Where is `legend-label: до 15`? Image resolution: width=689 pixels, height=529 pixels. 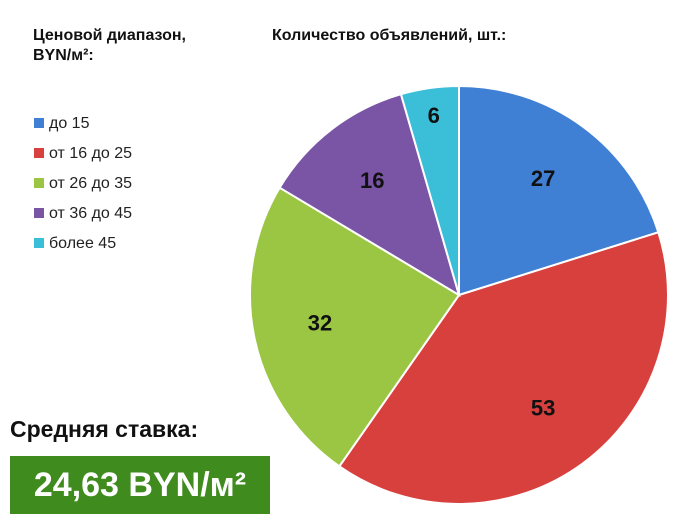
legend-label: до 15 is located at coordinates (69, 123).